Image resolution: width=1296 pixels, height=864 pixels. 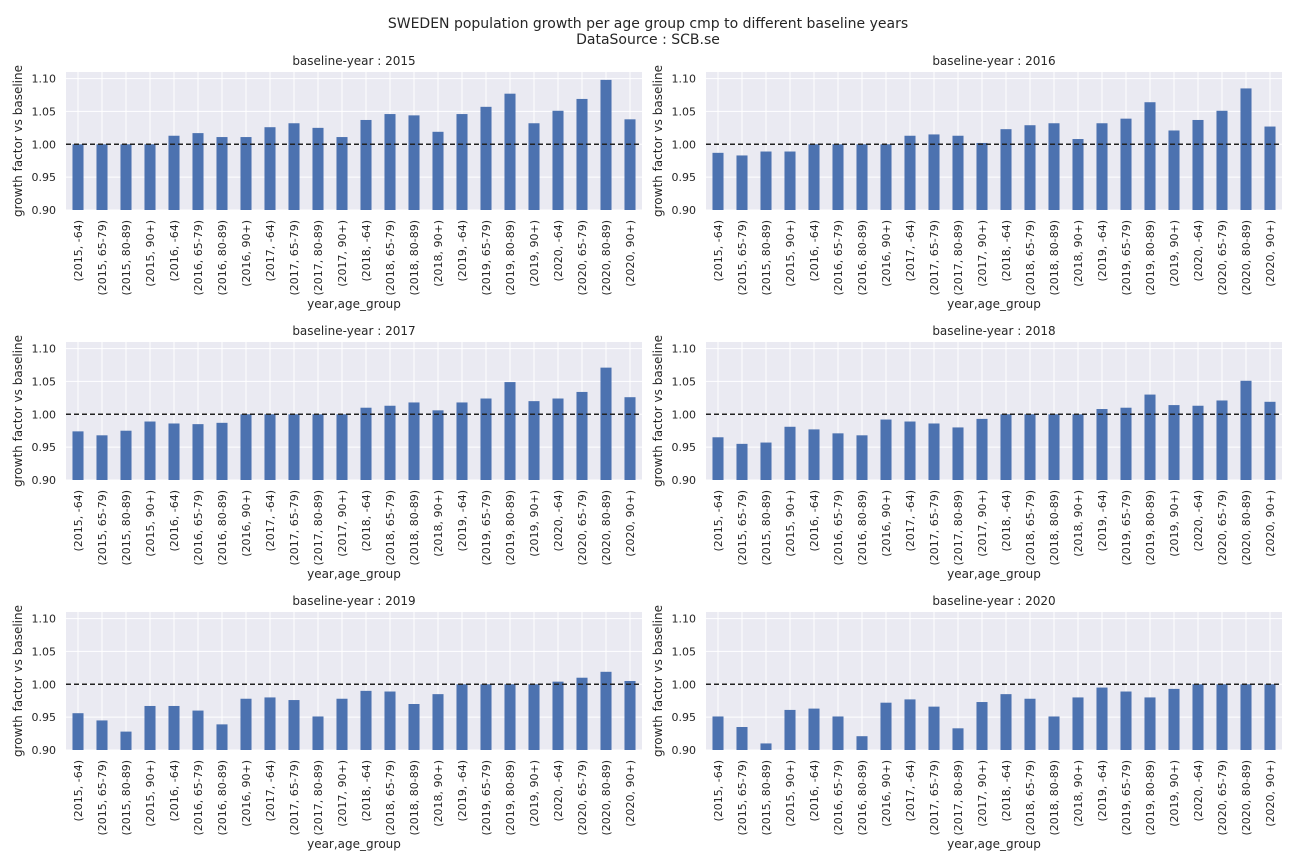 What do you see at coordinates (684, 79) in the screenshot?
I see `y-tick-label: 1.10` at bounding box center [684, 79].